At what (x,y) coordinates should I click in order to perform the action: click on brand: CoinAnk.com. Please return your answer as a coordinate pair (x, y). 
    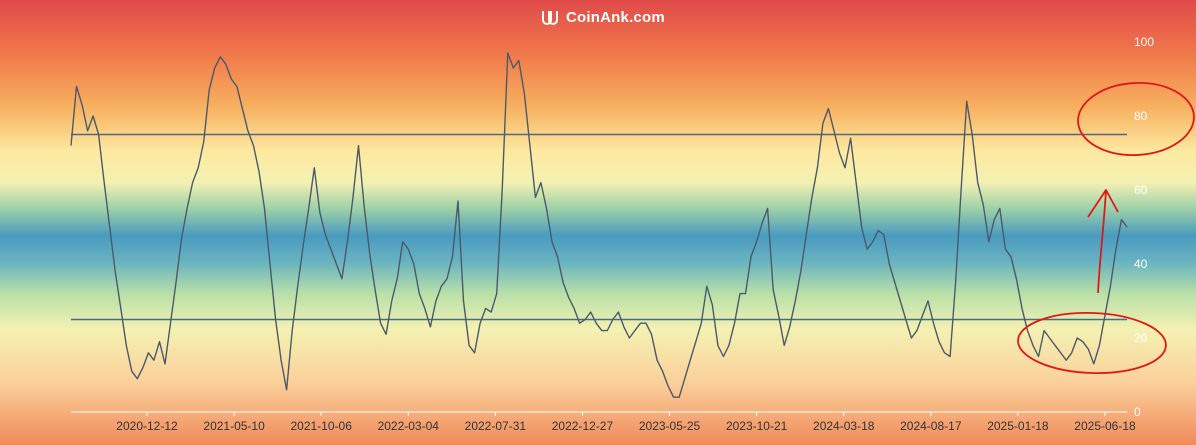
    Looking at the image, I should click on (602, 17).